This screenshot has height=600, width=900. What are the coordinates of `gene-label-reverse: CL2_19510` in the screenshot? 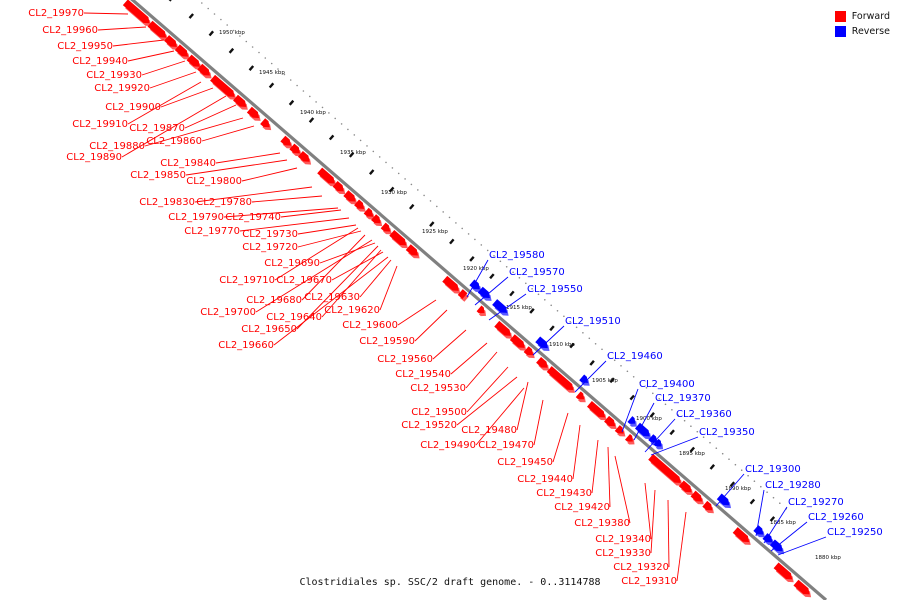 It's located at (593, 321).